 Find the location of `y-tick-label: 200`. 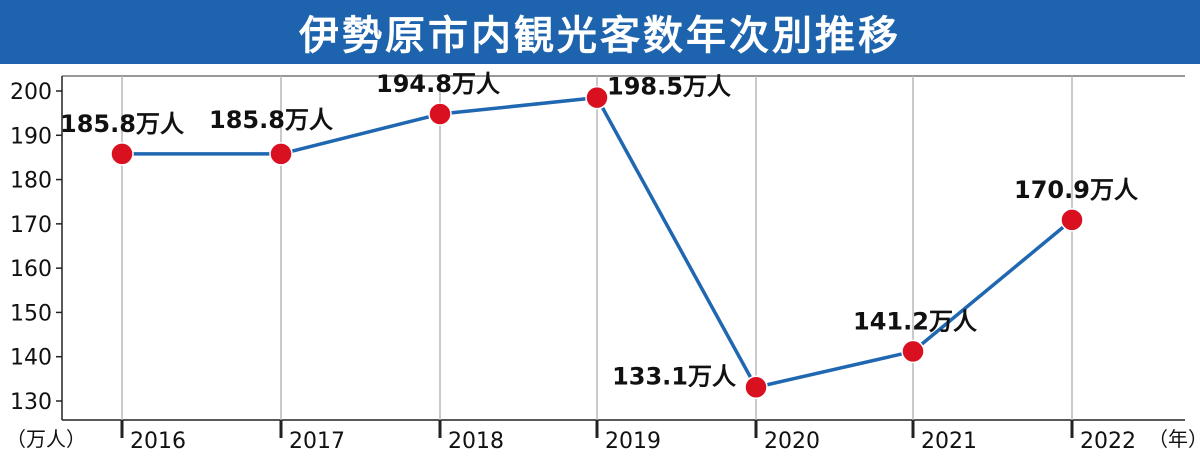

y-tick-label: 200 is located at coordinates (31, 92).